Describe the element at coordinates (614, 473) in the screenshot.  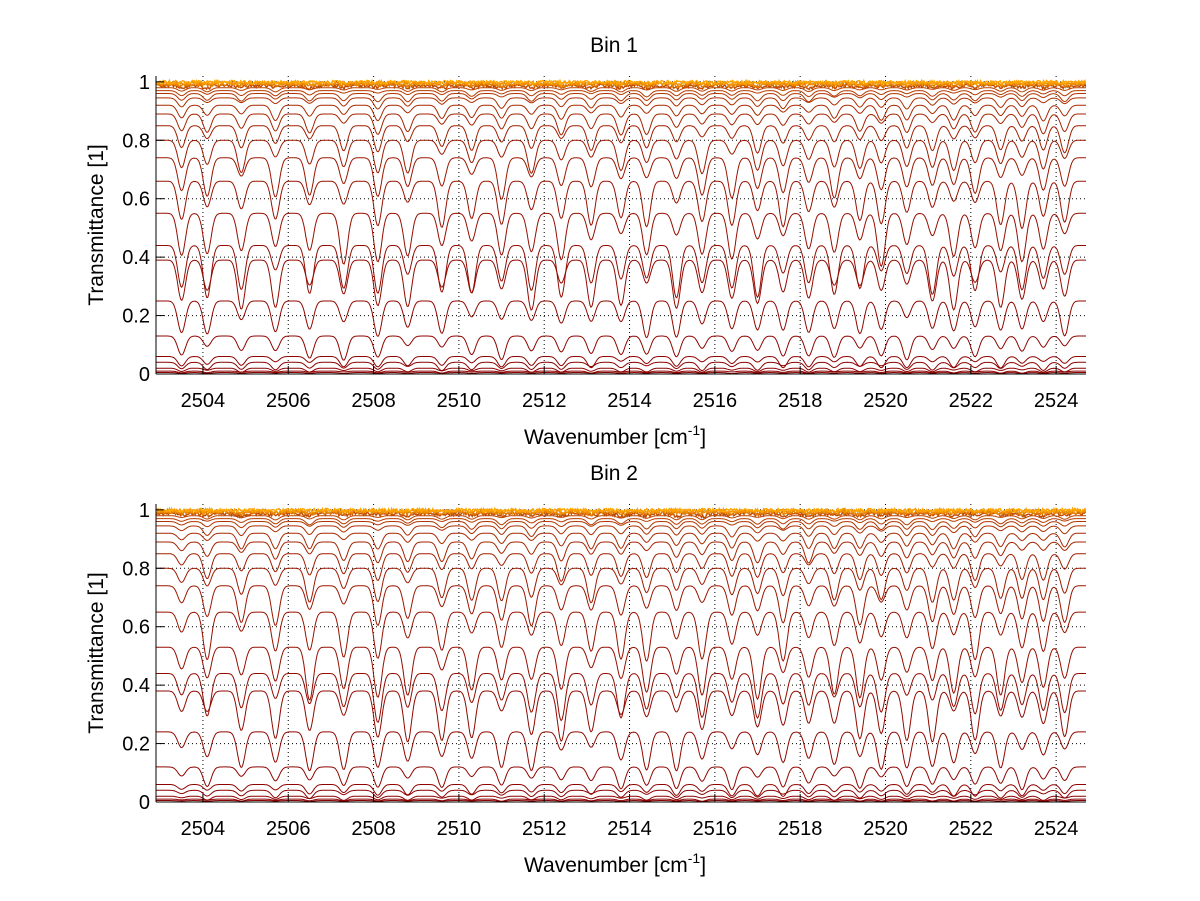
I see `chart-title: Bin 2` at that location.